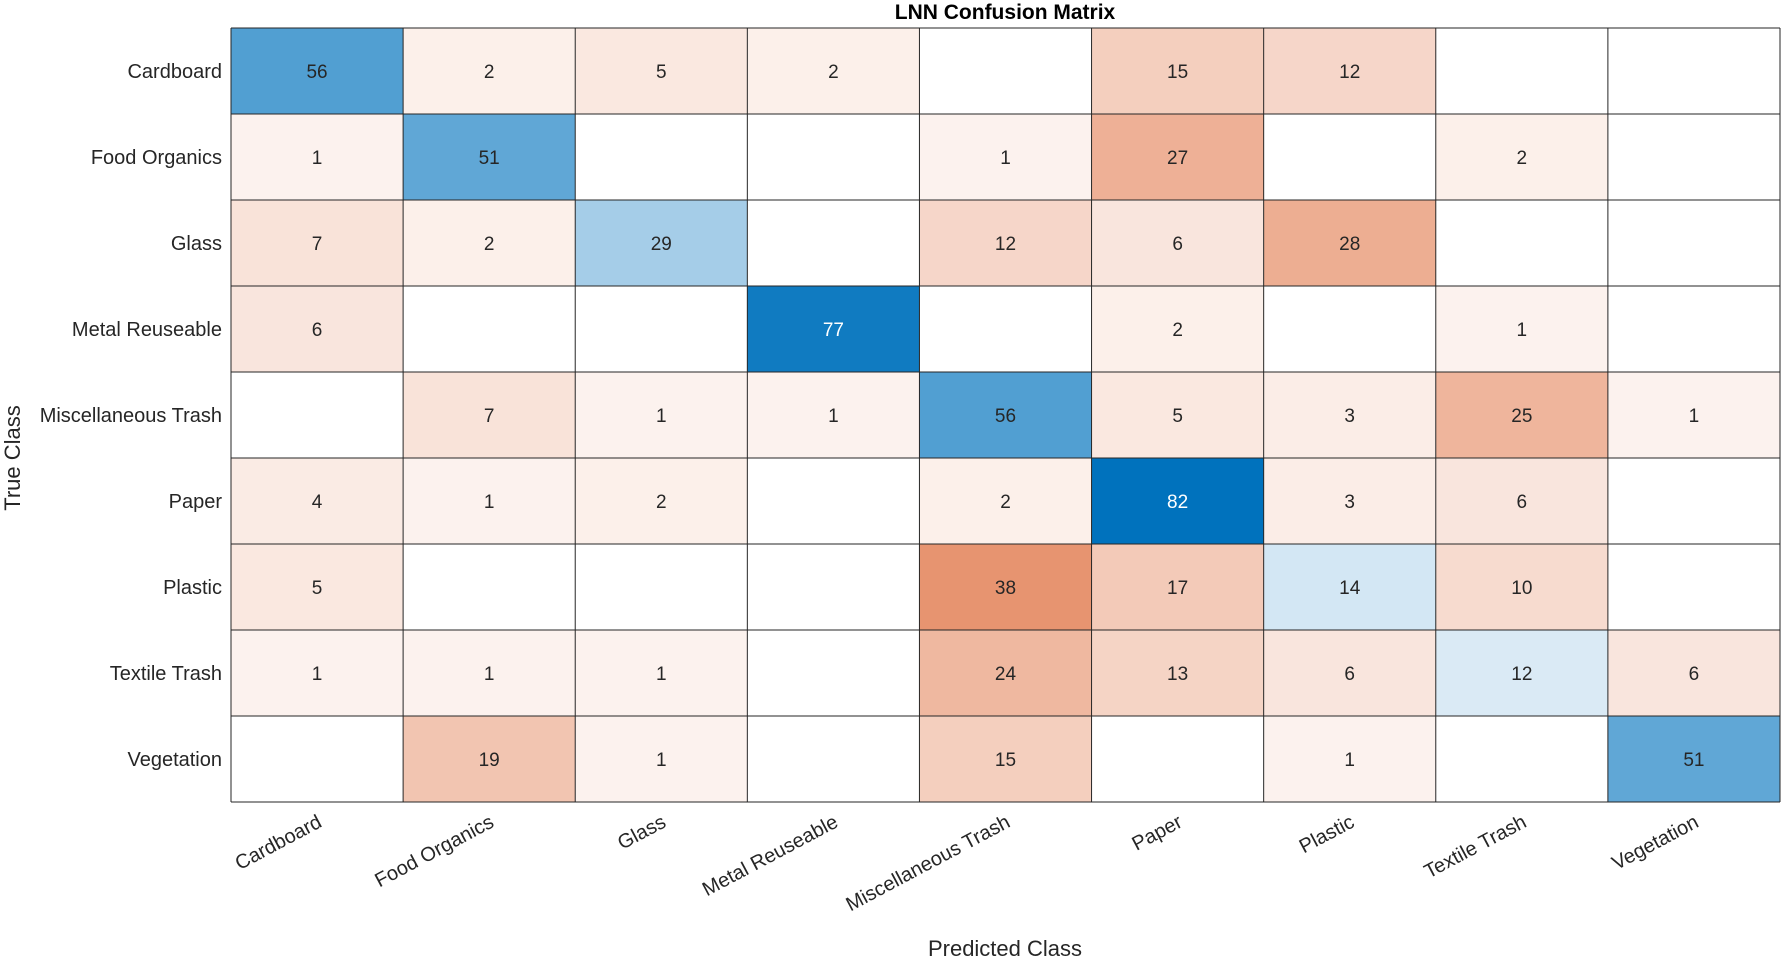 The width and height of the screenshot is (1783, 960). What do you see at coordinates (1521, 416) in the screenshot?
I see `matrix-cell-value: 25` at bounding box center [1521, 416].